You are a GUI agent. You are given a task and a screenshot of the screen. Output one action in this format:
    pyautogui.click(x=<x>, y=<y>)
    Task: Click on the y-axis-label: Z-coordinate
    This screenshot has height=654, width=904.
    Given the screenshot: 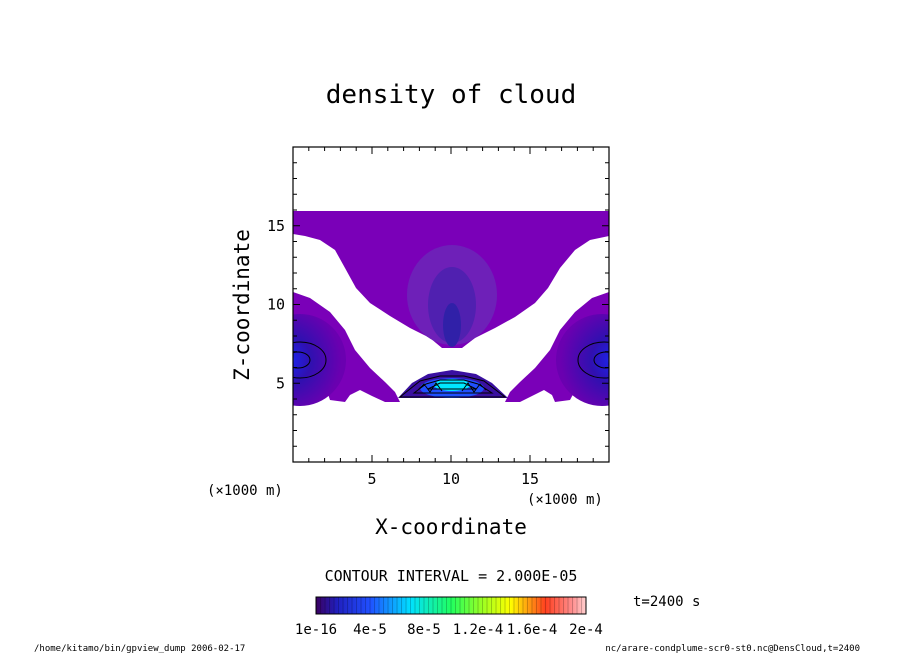 What is the action you would take?
    pyautogui.click(x=242, y=305)
    